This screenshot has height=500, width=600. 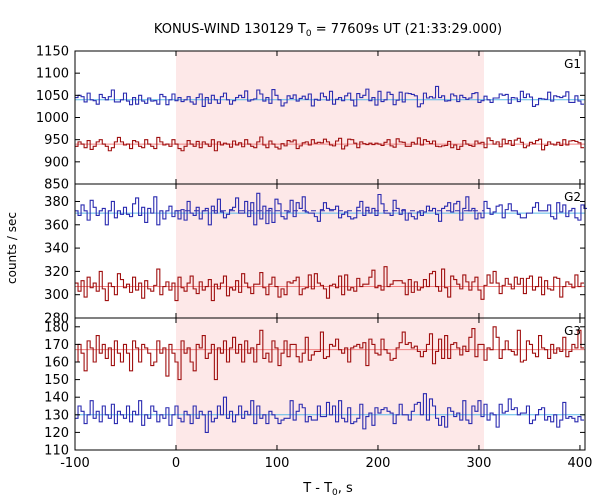 What do you see at coordinates (56, 380) in the screenshot?
I see `g3-y-tick-label: 150` at bounding box center [56, 380].